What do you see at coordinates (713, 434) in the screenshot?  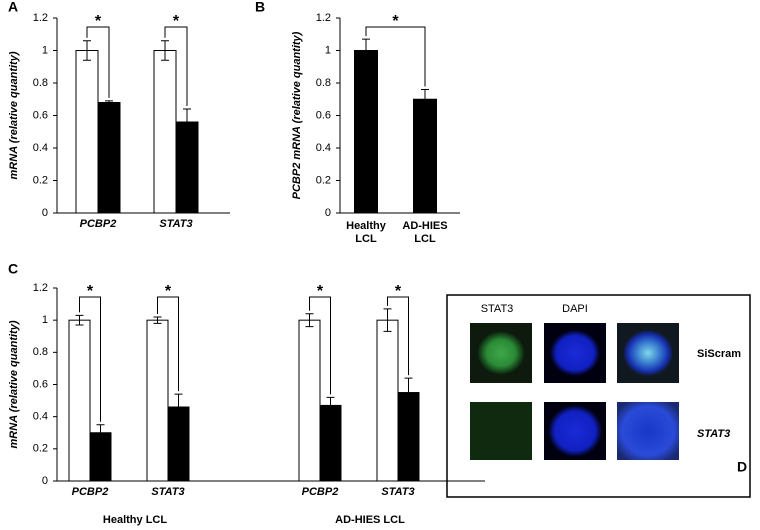 I see `row-label: STAT3` at bounding box center [713, 434].